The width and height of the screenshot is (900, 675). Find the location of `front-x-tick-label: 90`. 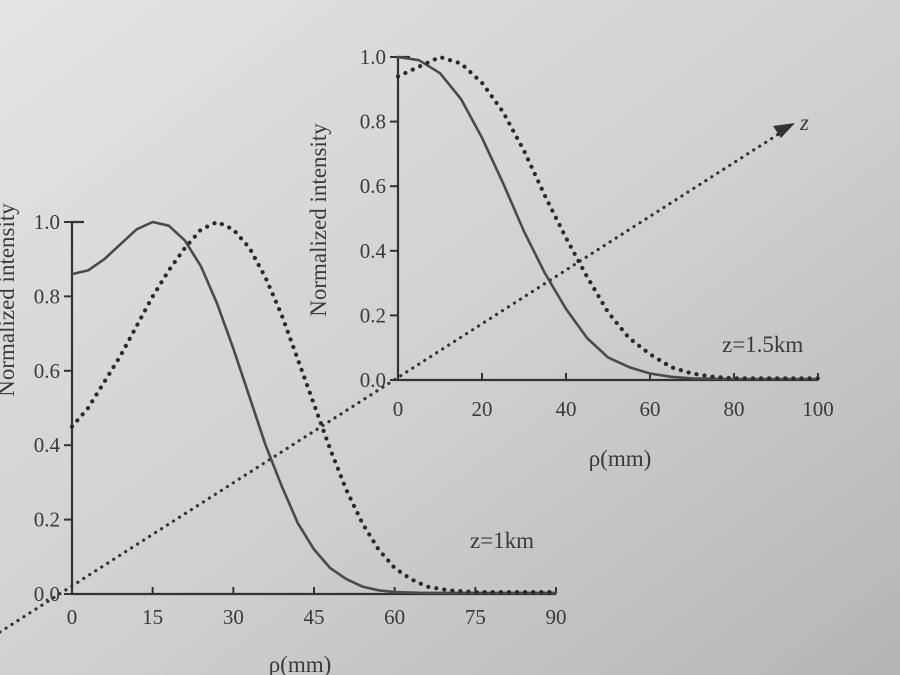

front-x-tick-label: 90 is located at coordinates (556, 617).